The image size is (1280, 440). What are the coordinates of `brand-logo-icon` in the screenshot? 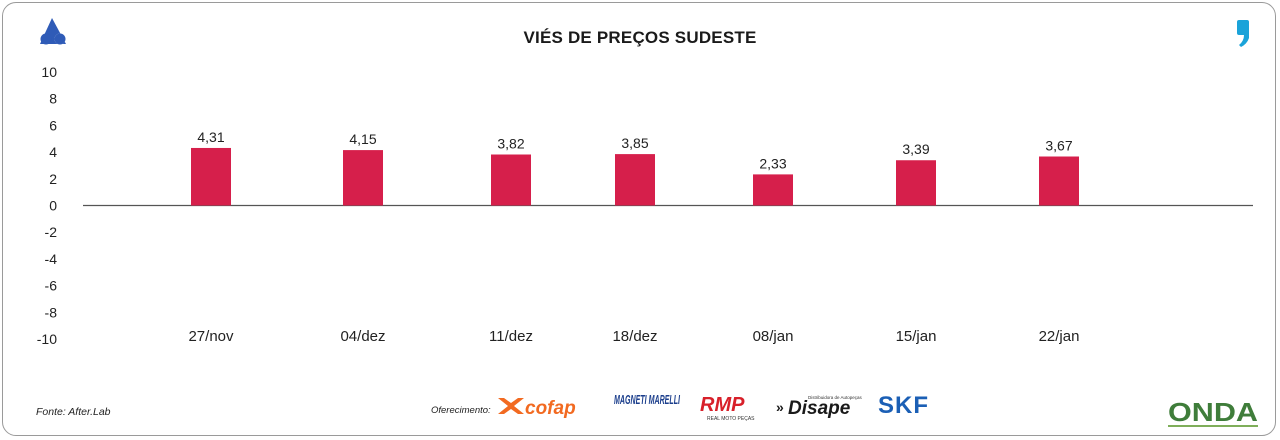 It's located at (53, 31).